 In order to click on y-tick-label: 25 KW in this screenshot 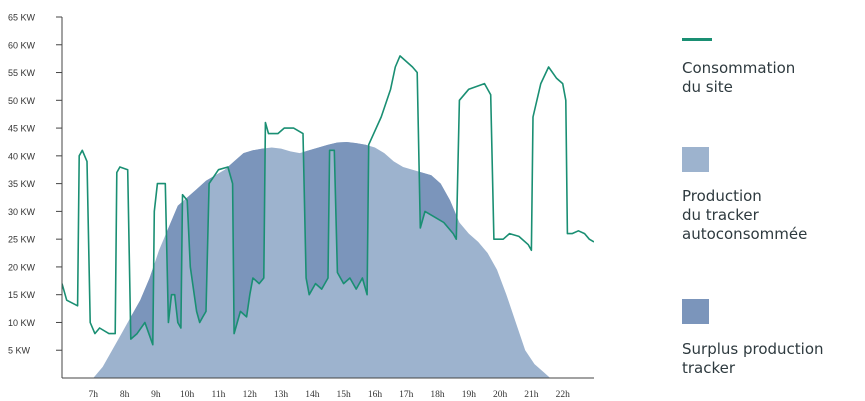, I will do `click(22, 240)`.